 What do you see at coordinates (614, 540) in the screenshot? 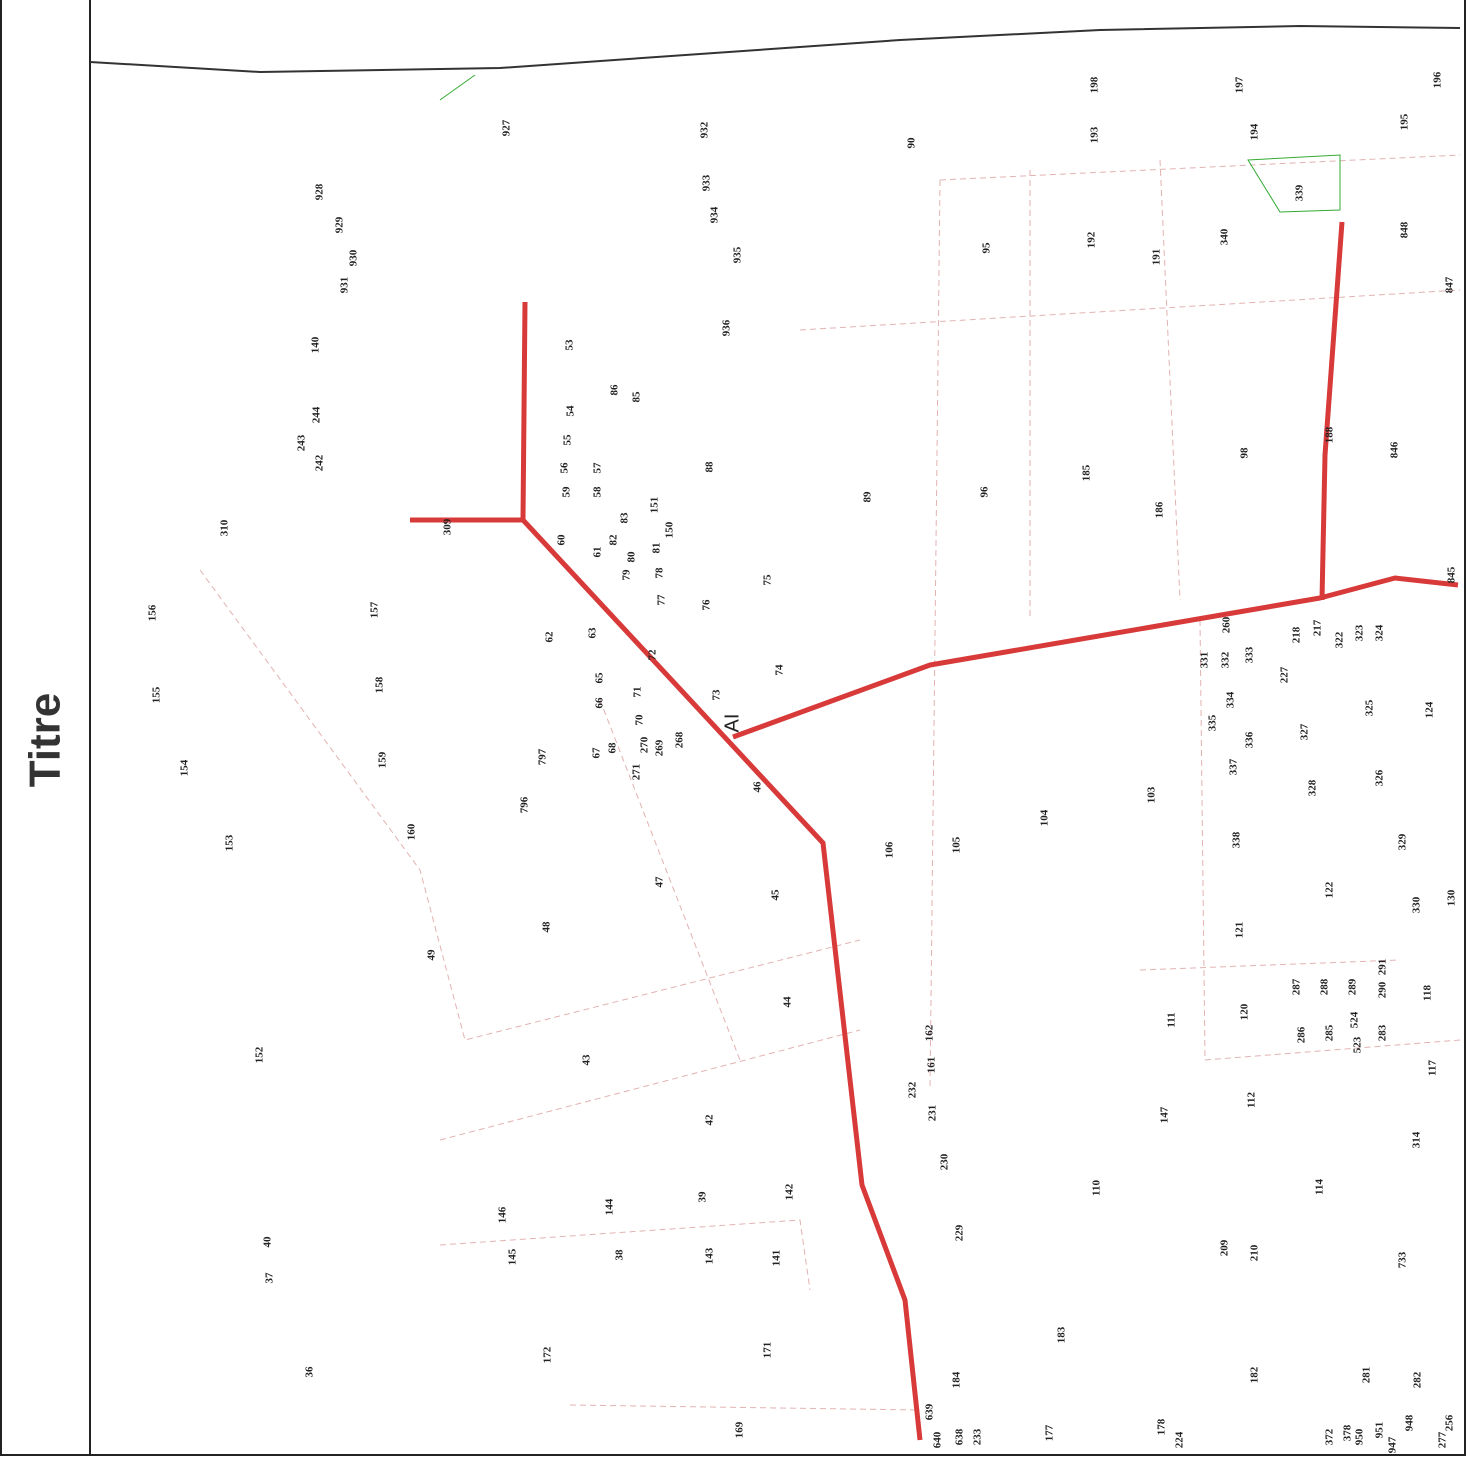
I see `parcel-number: 82` at bounding box center [614, 540].